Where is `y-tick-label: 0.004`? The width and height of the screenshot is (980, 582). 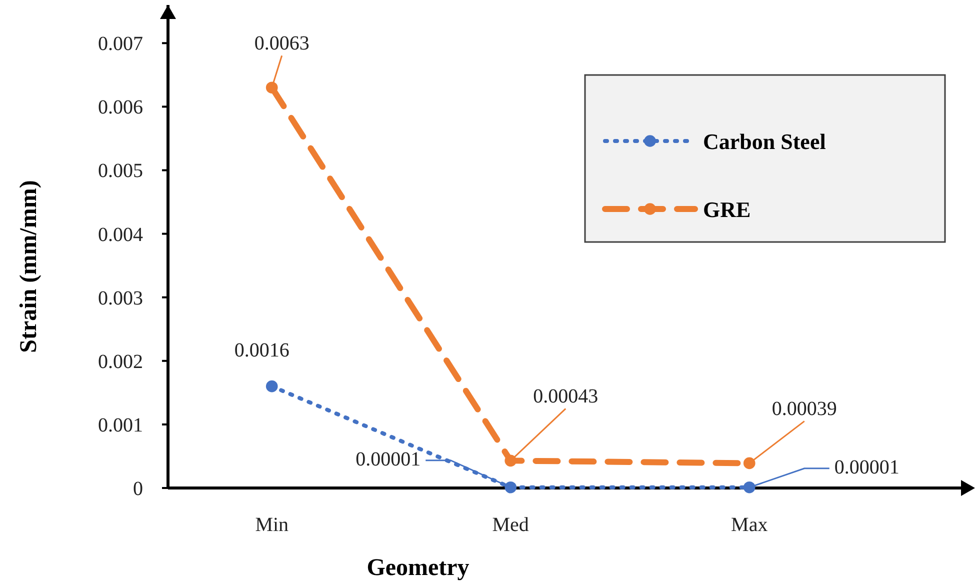
y-tick-label: 0.004 is located at coordinates (120, 235).